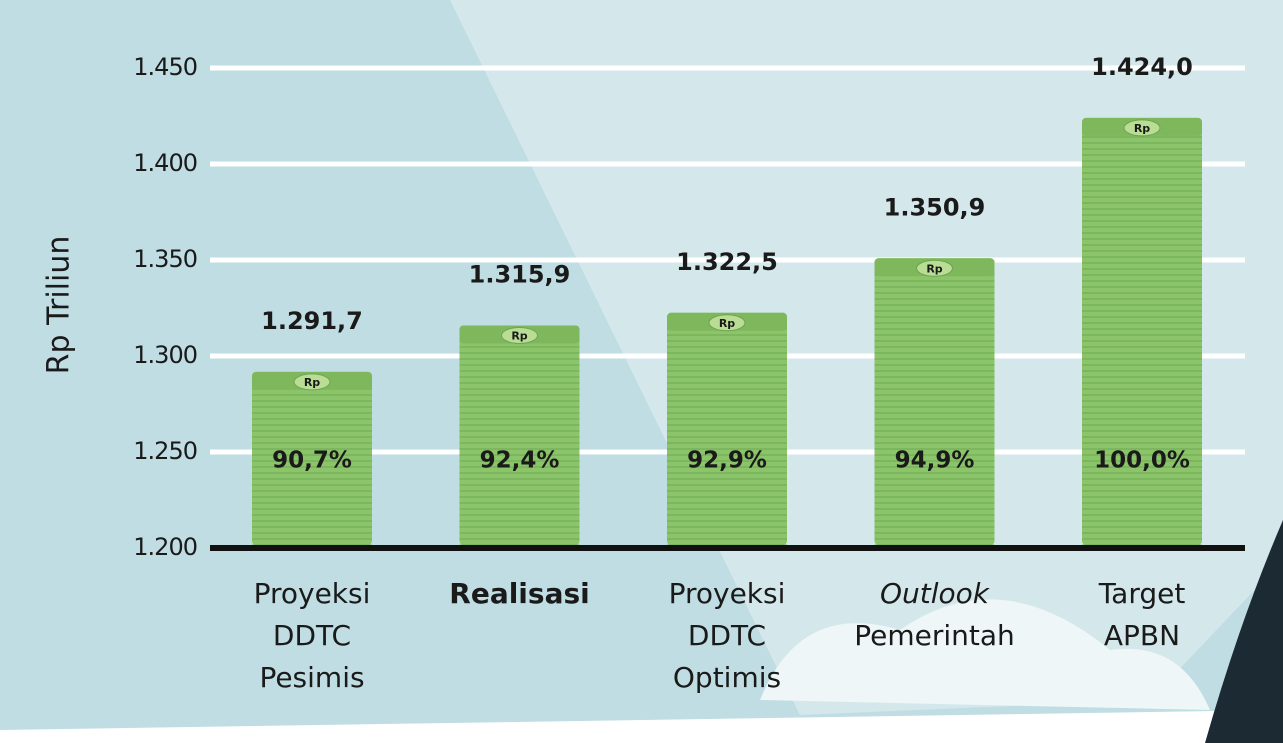 The width and height of the screenshot is (1283, 743). I want to click on x-tick-label: Realisasi, so click(519, 593).